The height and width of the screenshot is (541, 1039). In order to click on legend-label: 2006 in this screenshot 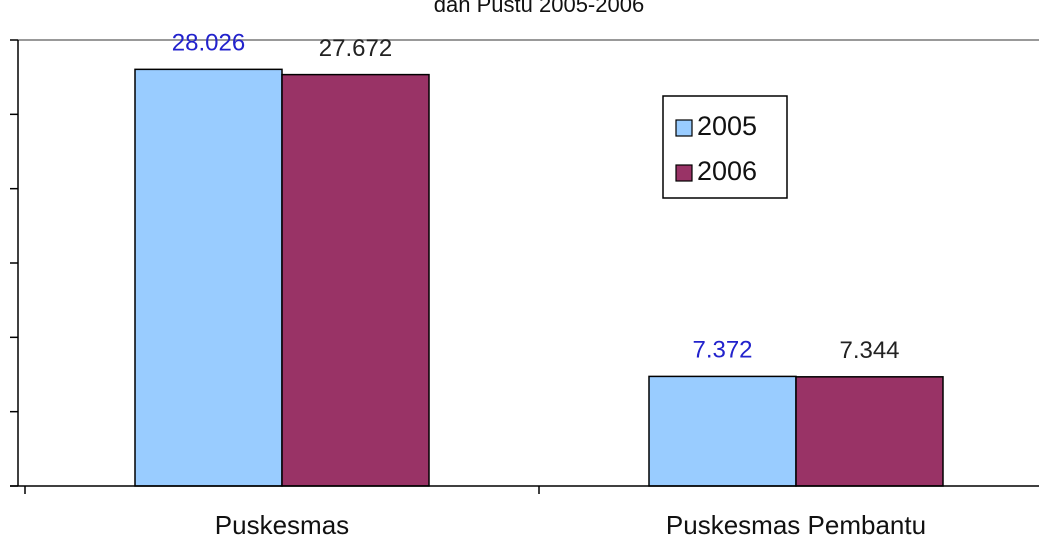, I will do `click(727, 171)`.